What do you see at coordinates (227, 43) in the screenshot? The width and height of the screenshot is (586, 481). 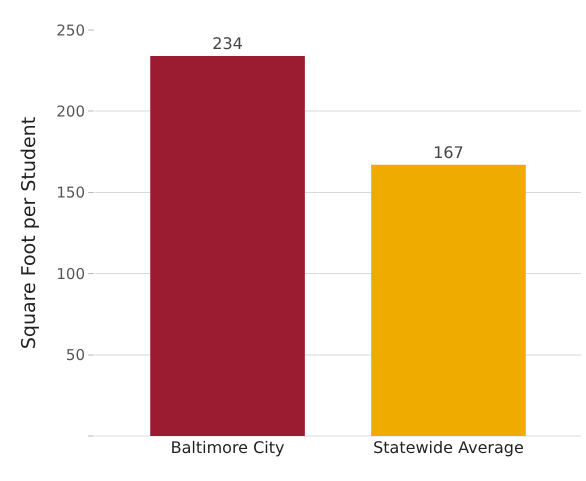 I see `data-label: 234` at bounding box center [227, 43].